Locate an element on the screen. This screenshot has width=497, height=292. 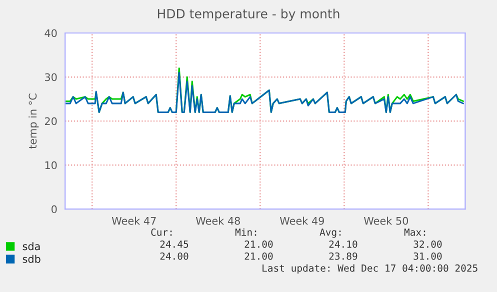
text: 23.89 is located at coordinates (343, 256).